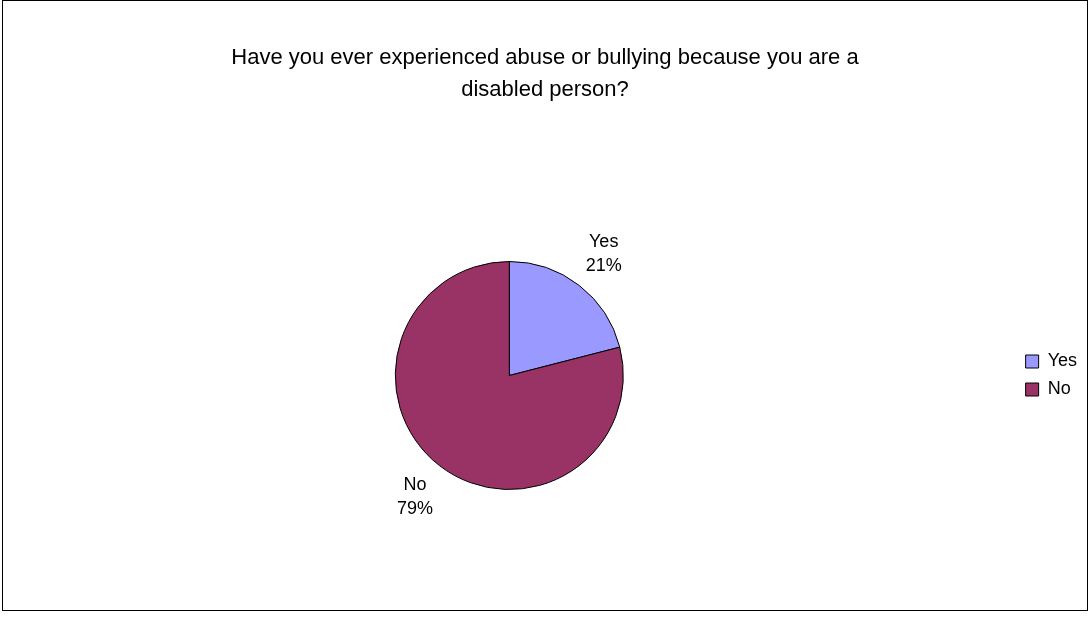 This screenshot has height=619, width=1090. I want to click on legend-label: Yes, so click(1062, 360).